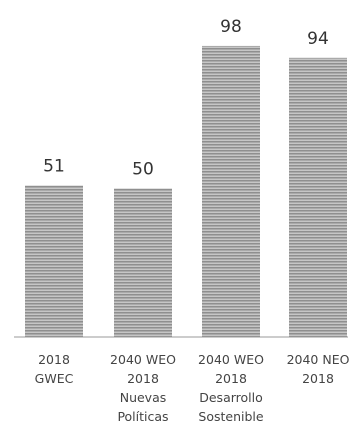 This screenshot has height=437, width=358. Describe the element at coordinates (318, 378) in the screenshot. I see `category-label-3-line-1: 2018` at that location.